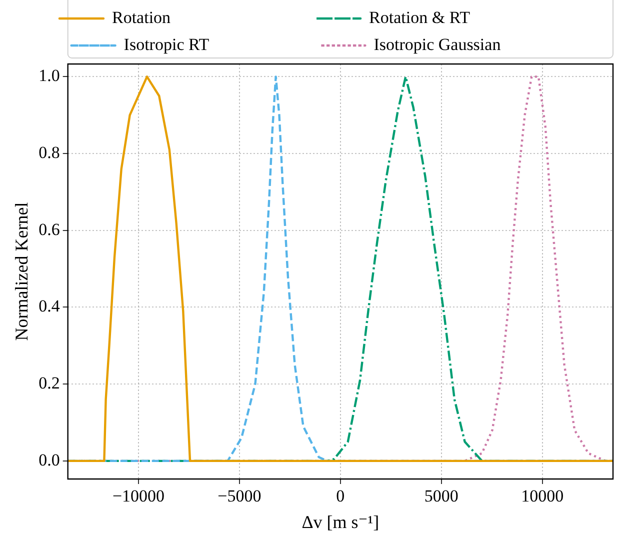 The height and width of the screenshot is (540, 639). Describe the element at coordinates (209, 17) in the screenshot. I see `legend-label: Rotation` at that location.